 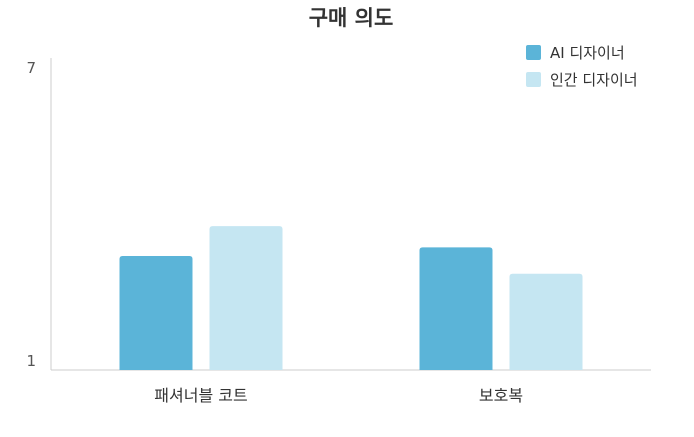 What do you see at coordinates (351, 18) in the screenshot?
I see `chart-title: 구매 의도` at bounding box center [351, 18].